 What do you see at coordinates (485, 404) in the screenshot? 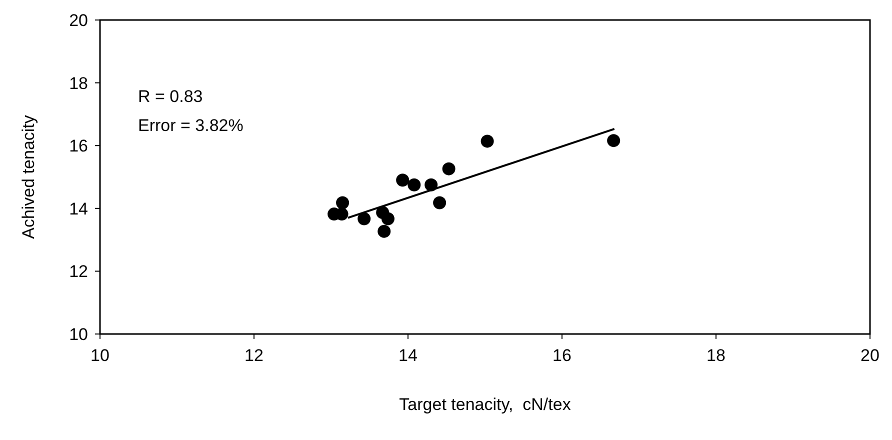
I see `x-axis-title: Target tenacity, cN/tex` at bounding box center [485, 404].